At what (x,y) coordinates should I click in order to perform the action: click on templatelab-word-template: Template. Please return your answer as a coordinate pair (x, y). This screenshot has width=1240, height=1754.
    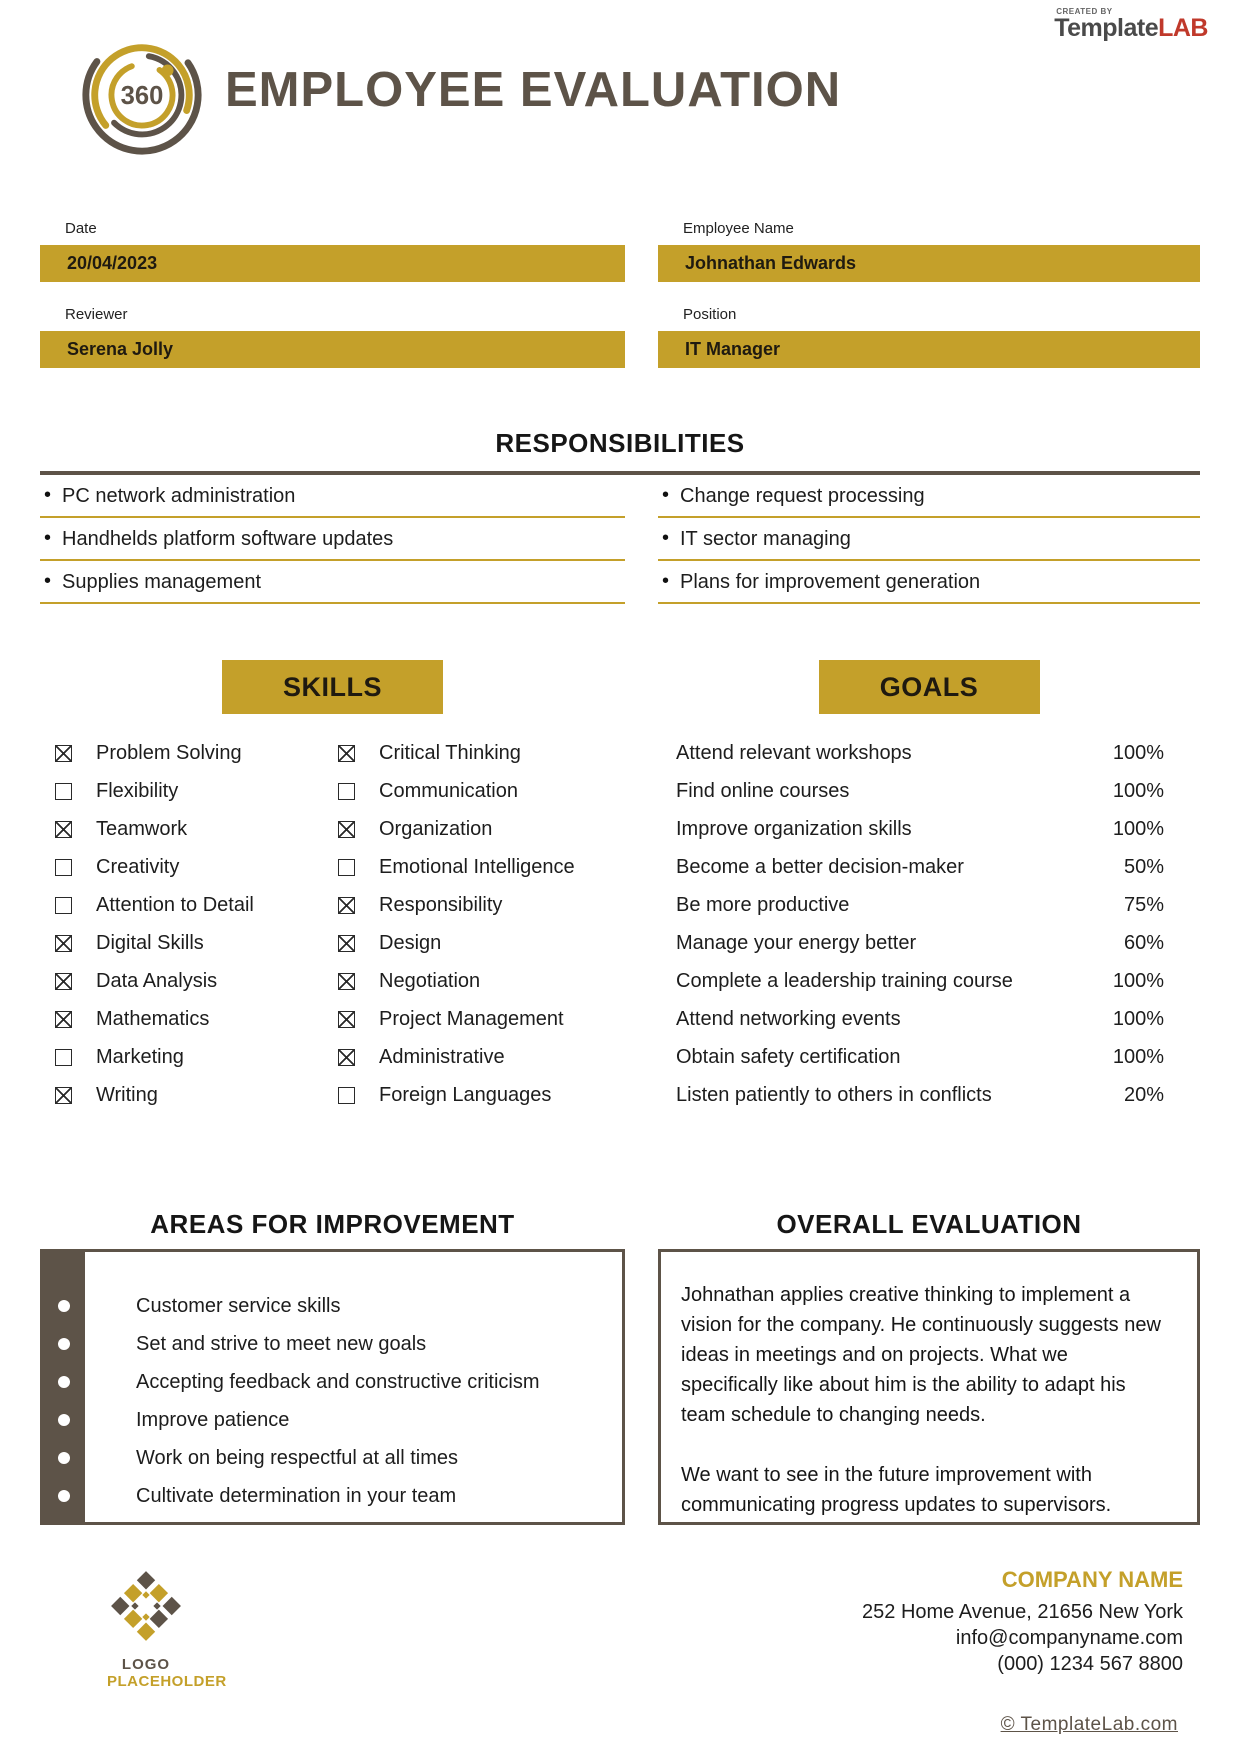
    Looking at the image, I should click on (1106, 28).